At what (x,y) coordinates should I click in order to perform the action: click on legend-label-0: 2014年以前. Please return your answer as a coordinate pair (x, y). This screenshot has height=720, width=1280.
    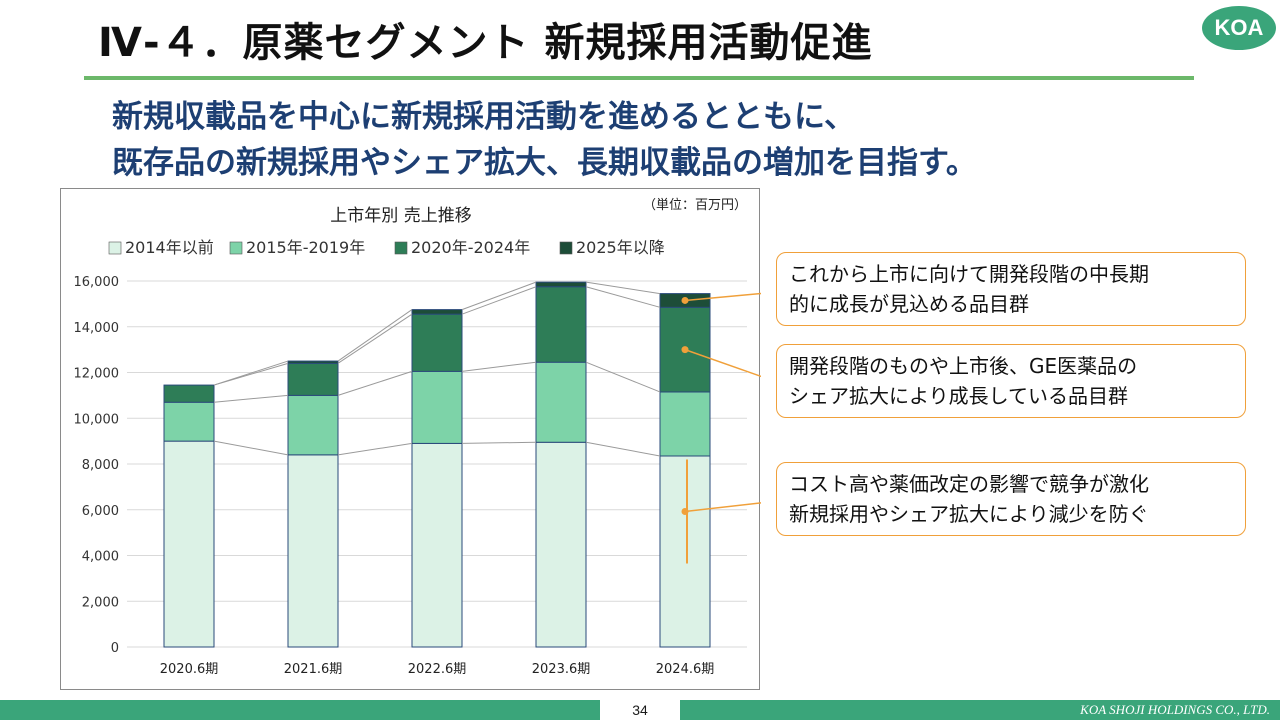
    Looking at the image, I should click on (169, 247).